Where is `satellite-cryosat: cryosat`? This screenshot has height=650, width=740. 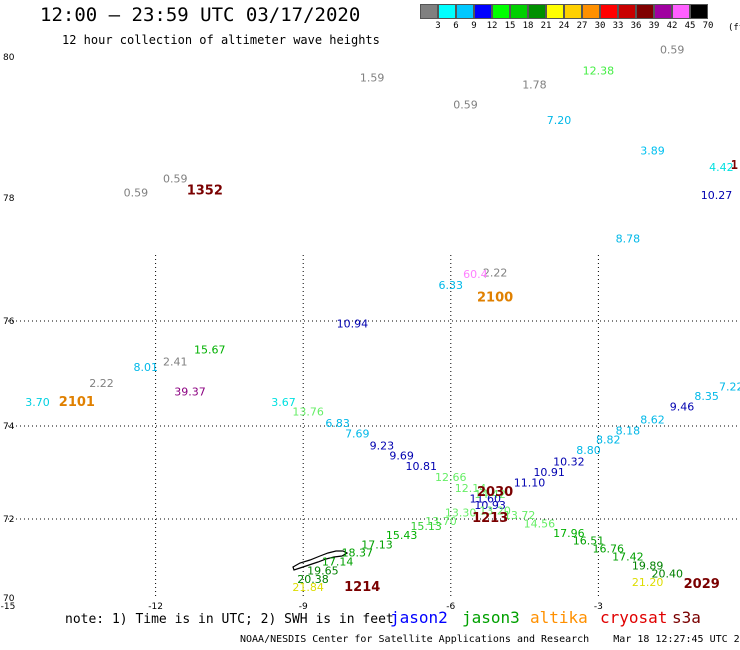
satellite-cryosat: cryosat is located at coordinates (634, 617).